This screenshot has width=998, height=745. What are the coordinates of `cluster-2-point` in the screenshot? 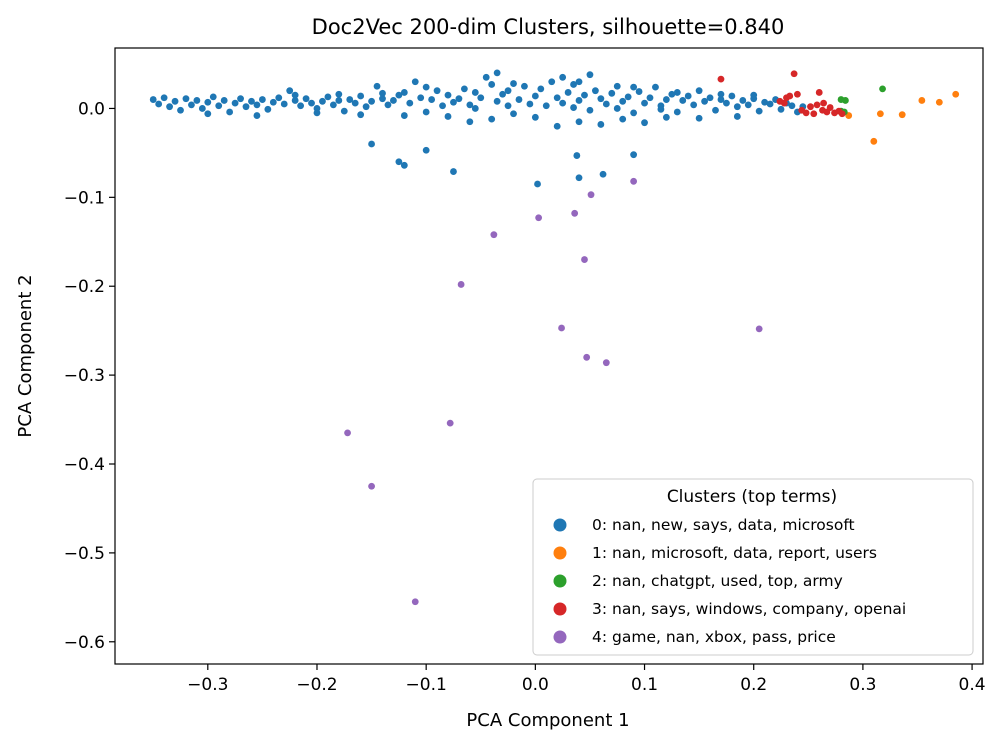 It's located at (882, 89).